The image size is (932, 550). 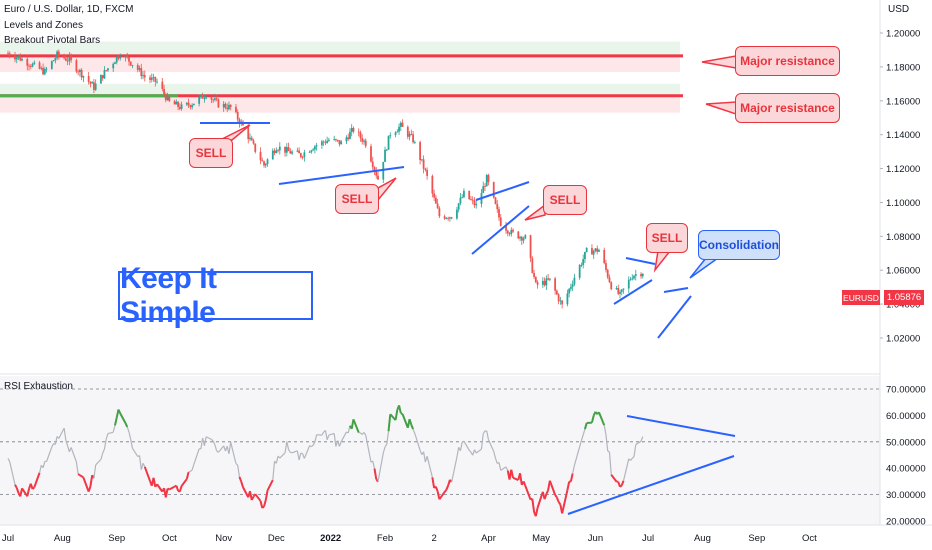 What do you see at coordinates (595, 538) in the screenshot?
I see `time-tick-label: Jun` at bounding box center [595, 538].